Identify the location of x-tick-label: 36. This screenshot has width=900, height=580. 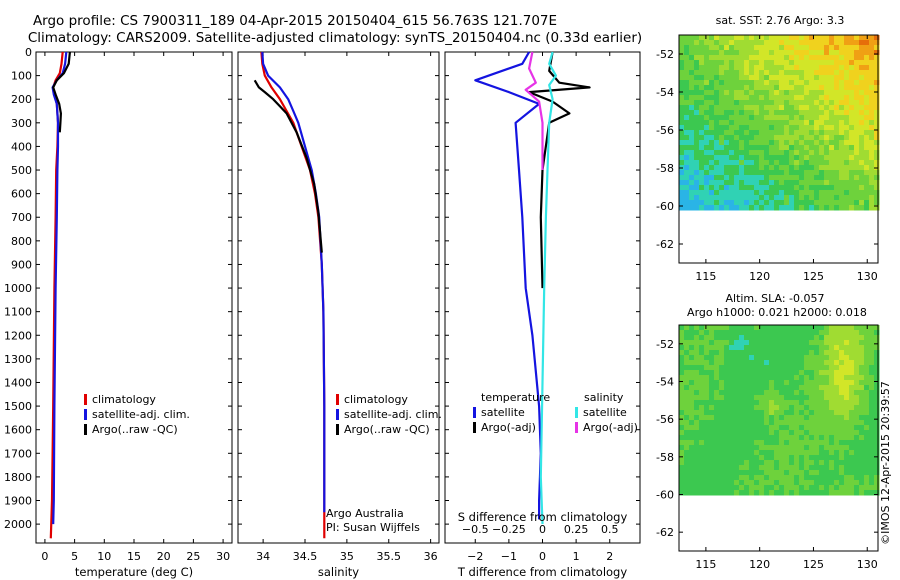
(431, 556).